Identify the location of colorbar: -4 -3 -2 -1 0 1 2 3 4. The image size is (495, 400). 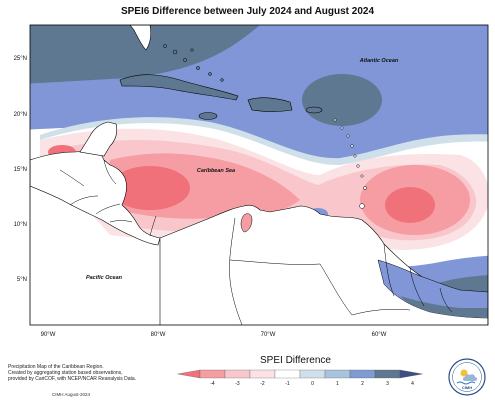
(300, 378).